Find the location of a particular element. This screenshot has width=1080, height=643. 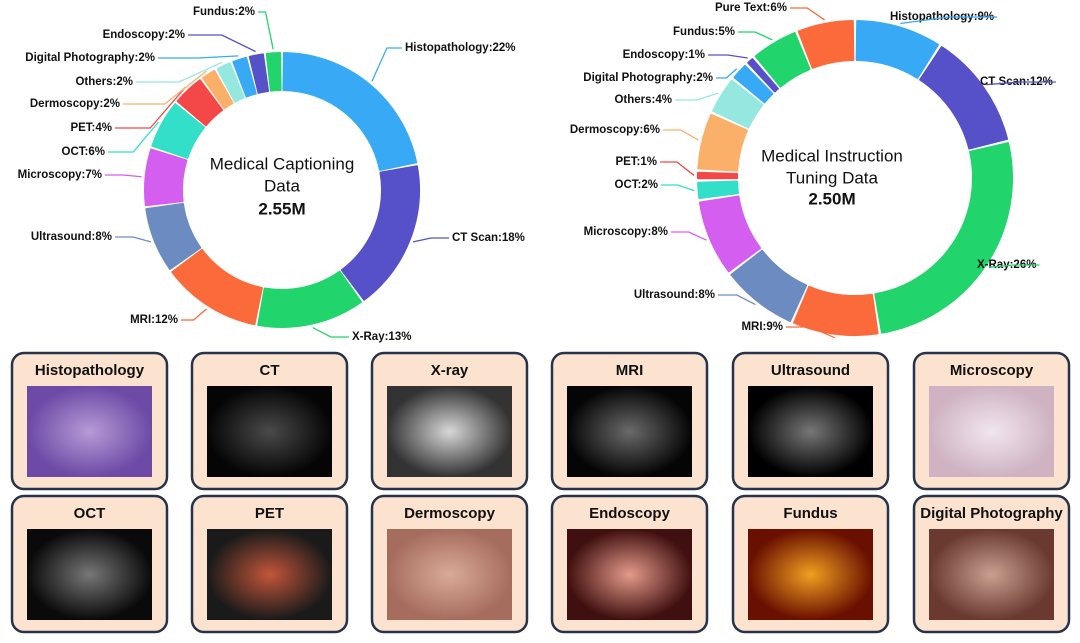

center-text: Medical Instruction is located at coordinates (832, 155).